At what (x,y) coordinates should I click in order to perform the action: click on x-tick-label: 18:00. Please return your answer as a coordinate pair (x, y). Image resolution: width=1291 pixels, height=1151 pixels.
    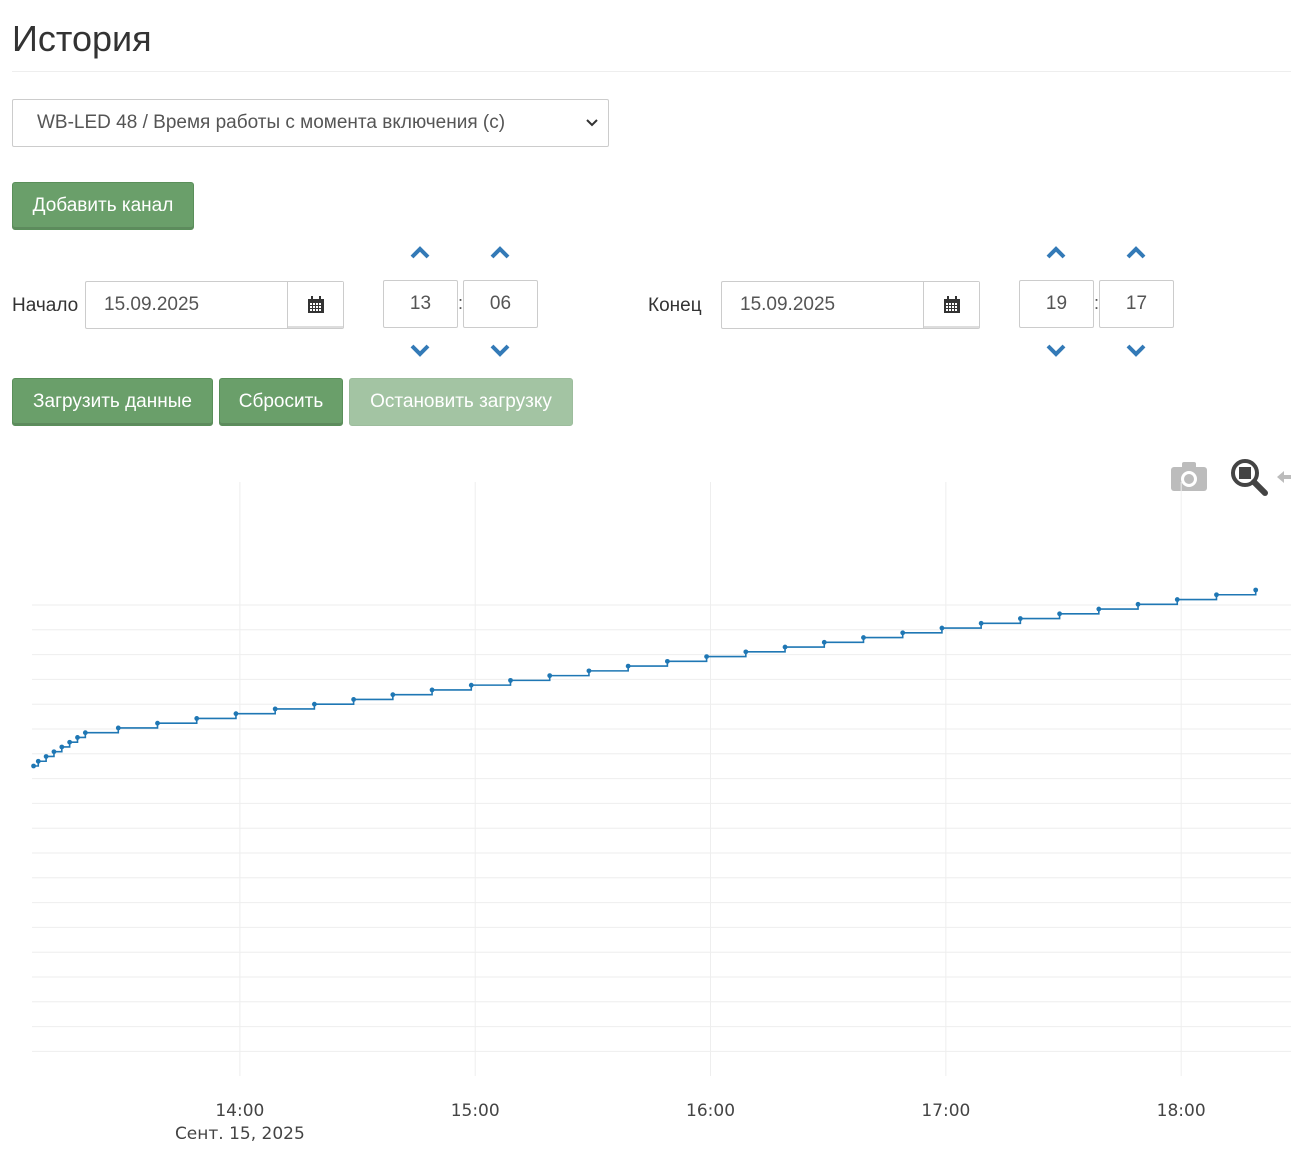
    Looking at the image, I should click on (1181, 1111).